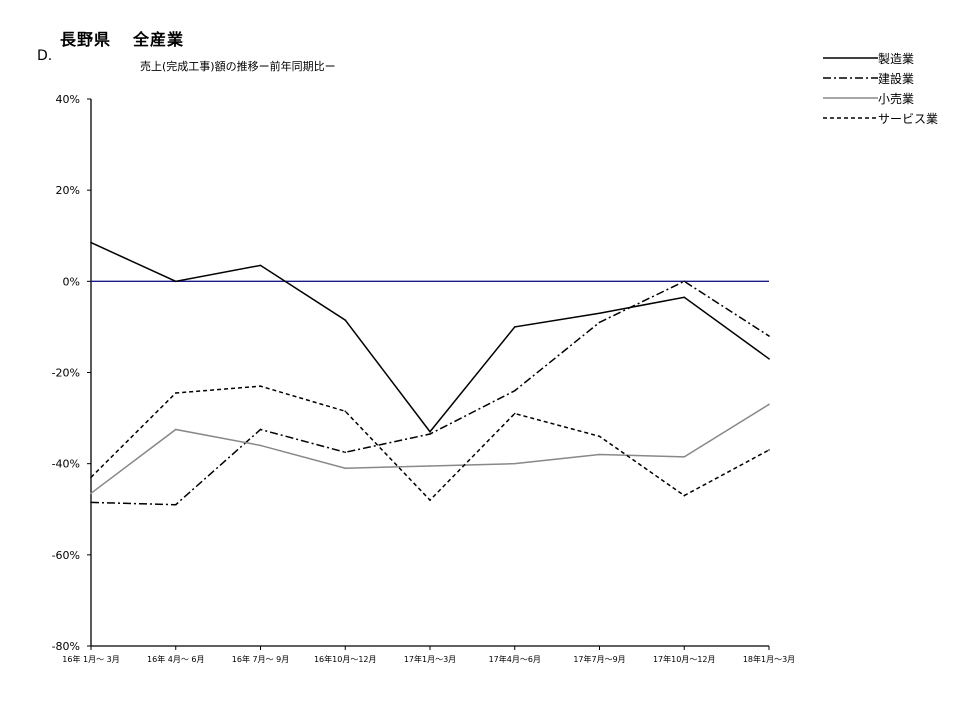  I want to click on x-tick-label: 16年 4月～ 6月, so click(175, 659).